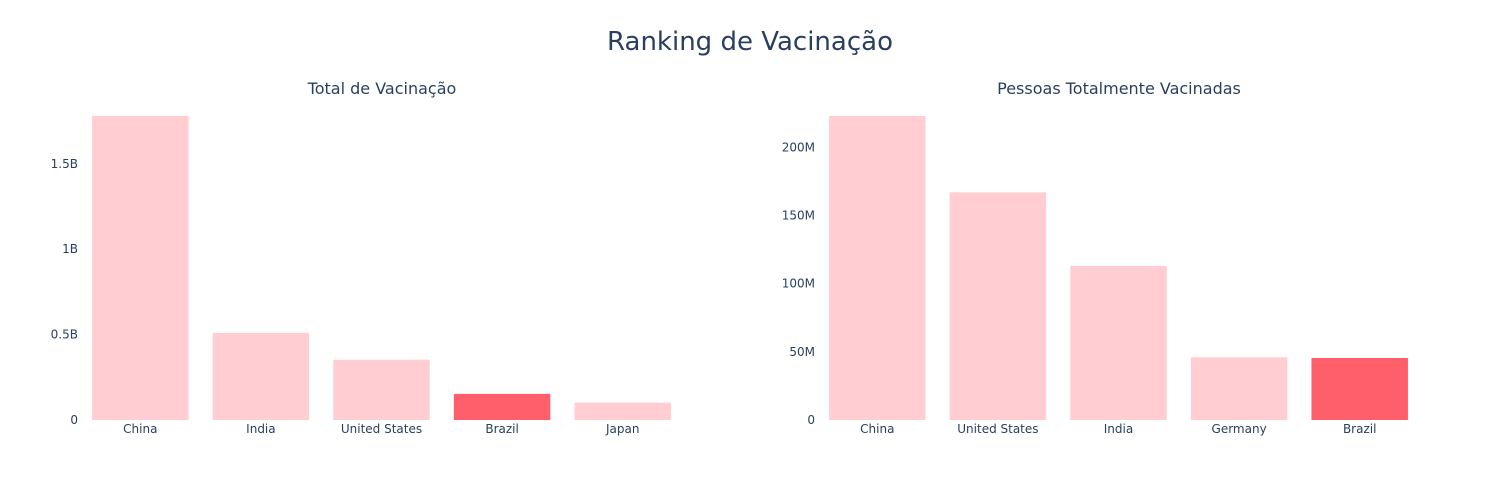 Image resolution: width=1500 pixels, height=500 pixels. What do you see at coordinates (622, 429) in the screenshot?
I see `x-tick-label: Japan` at bounding box center [622, 429].